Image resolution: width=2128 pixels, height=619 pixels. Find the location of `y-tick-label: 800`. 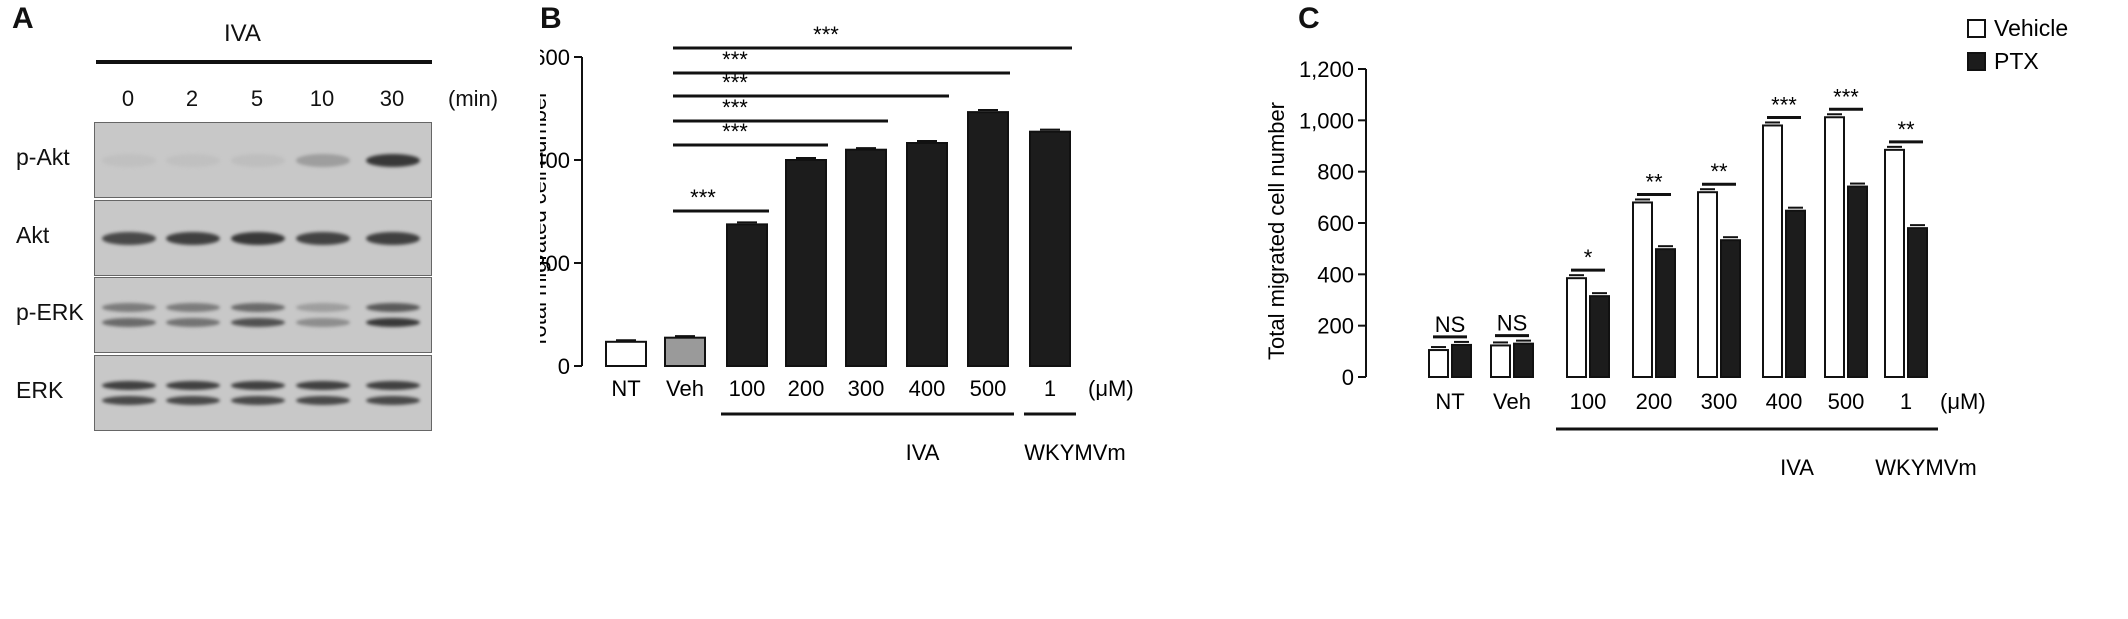

y-tick-label: 800 is located at coordinates (1335, 172).